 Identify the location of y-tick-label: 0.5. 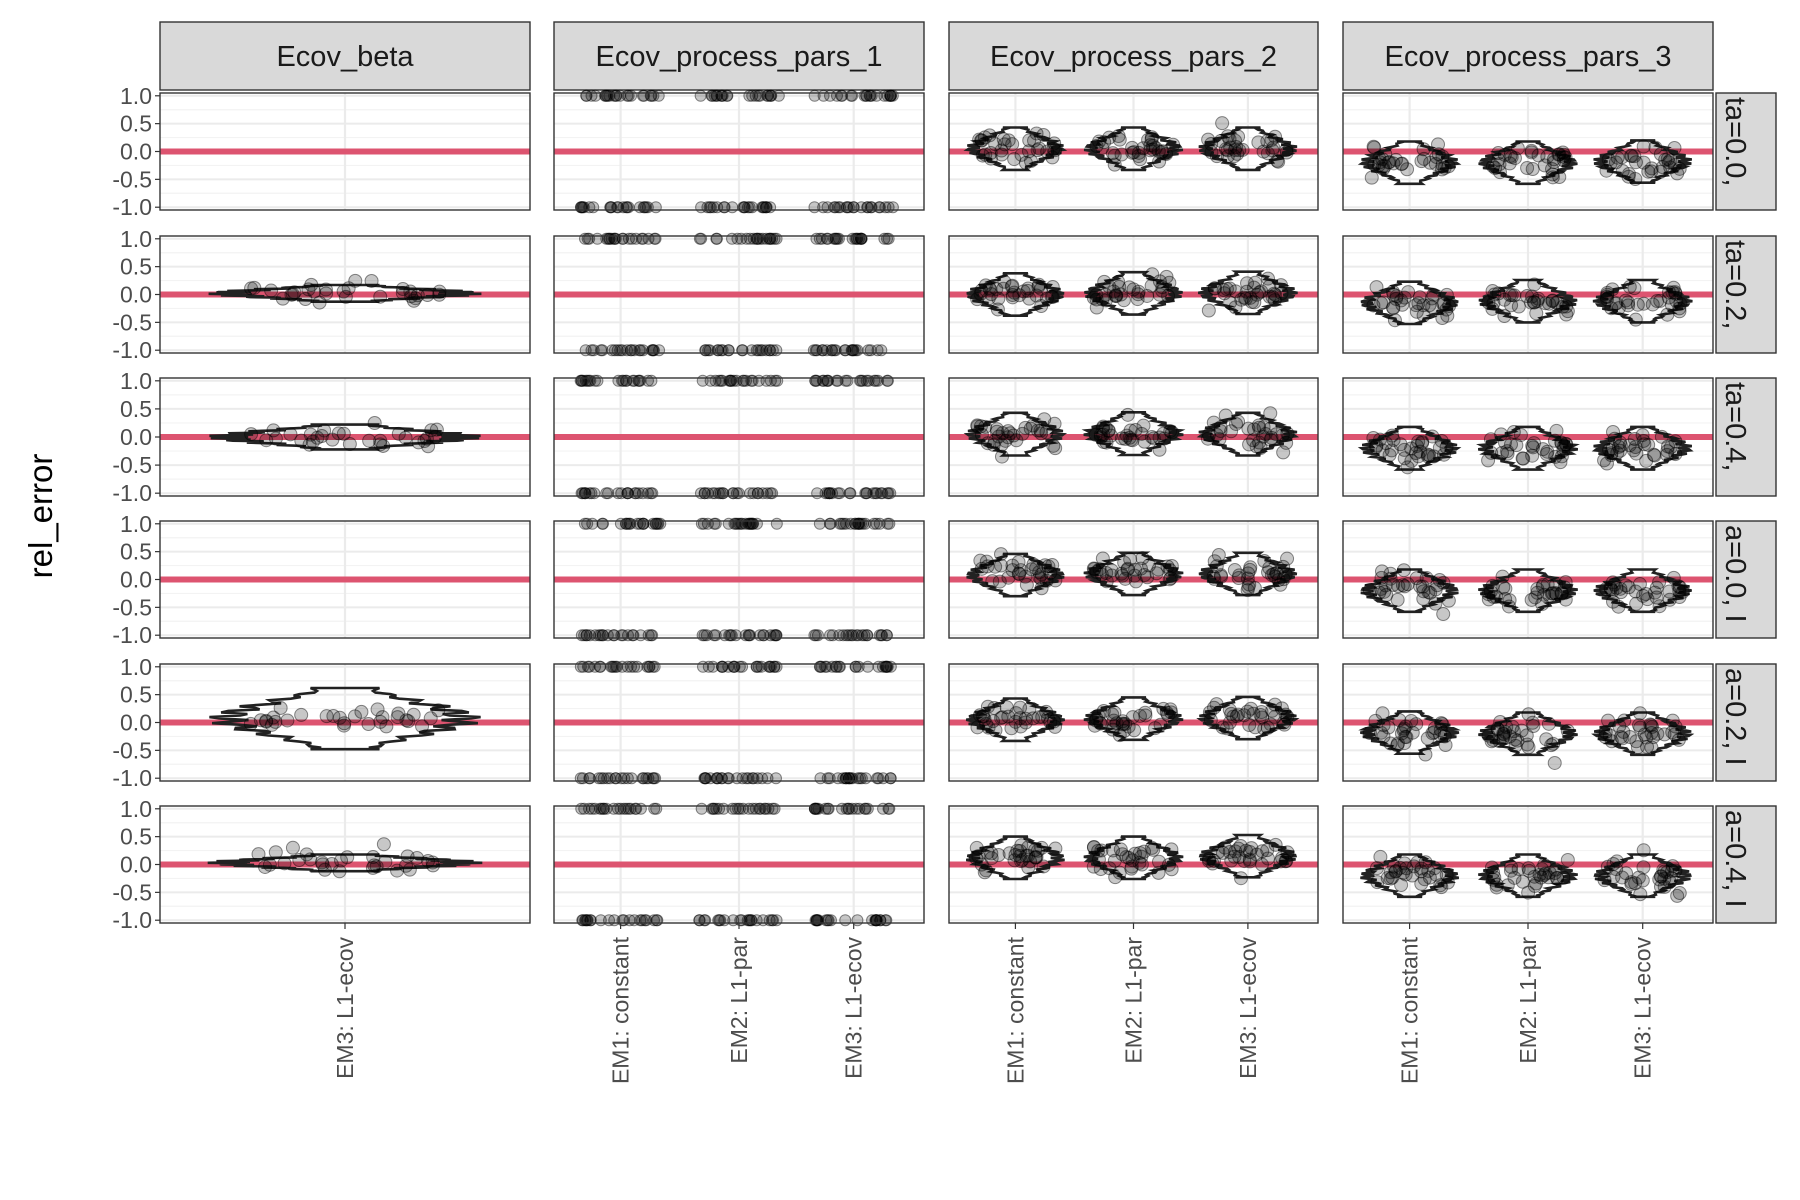
(136, 552).